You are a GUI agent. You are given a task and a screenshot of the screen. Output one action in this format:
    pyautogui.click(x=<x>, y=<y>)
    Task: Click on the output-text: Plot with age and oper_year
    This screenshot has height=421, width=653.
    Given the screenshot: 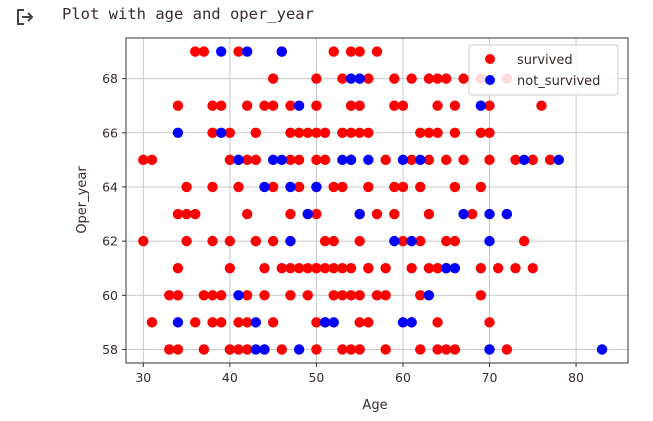 What is the action you would take?
    pyautogui.click(x=188, y=14)
    